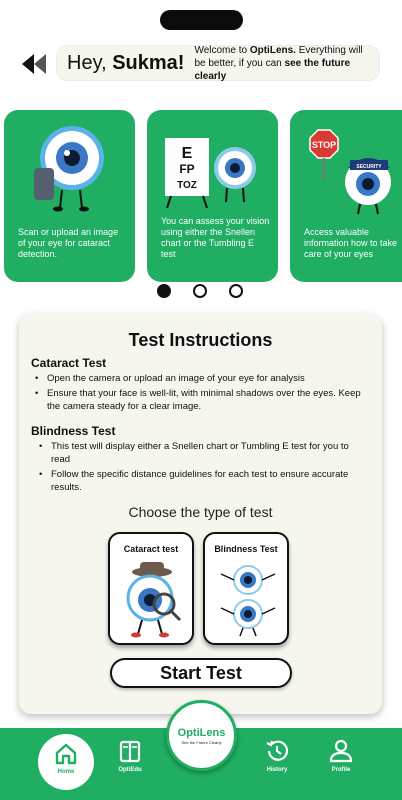  Describe the element at coordinates (324, 145) in the screenshot. I see `stop-sign-text: STOP` at that location.